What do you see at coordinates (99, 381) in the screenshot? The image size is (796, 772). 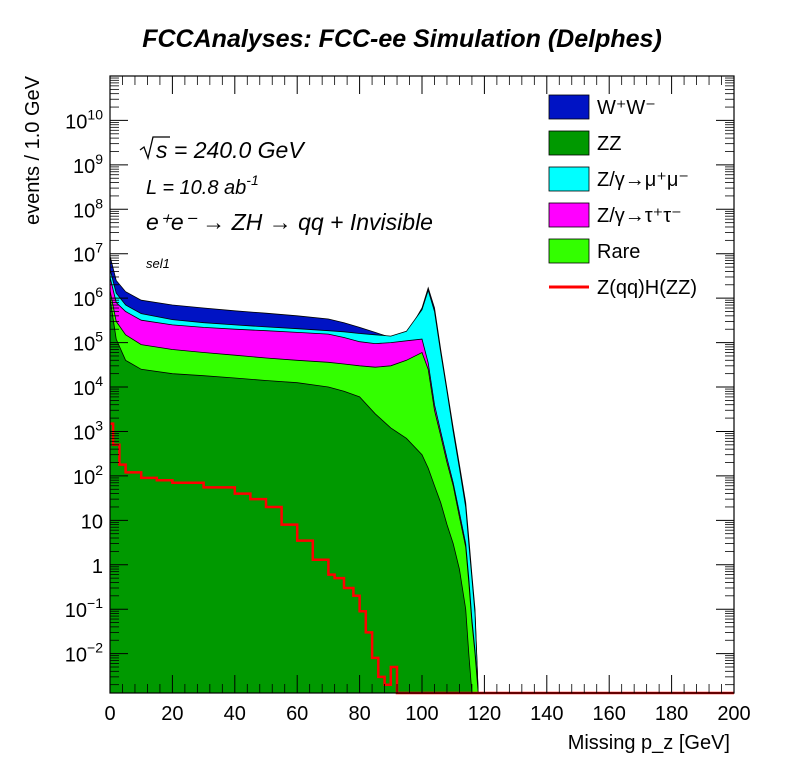 I see `y-tick-exp: 4` at bounding box center [99, 381].